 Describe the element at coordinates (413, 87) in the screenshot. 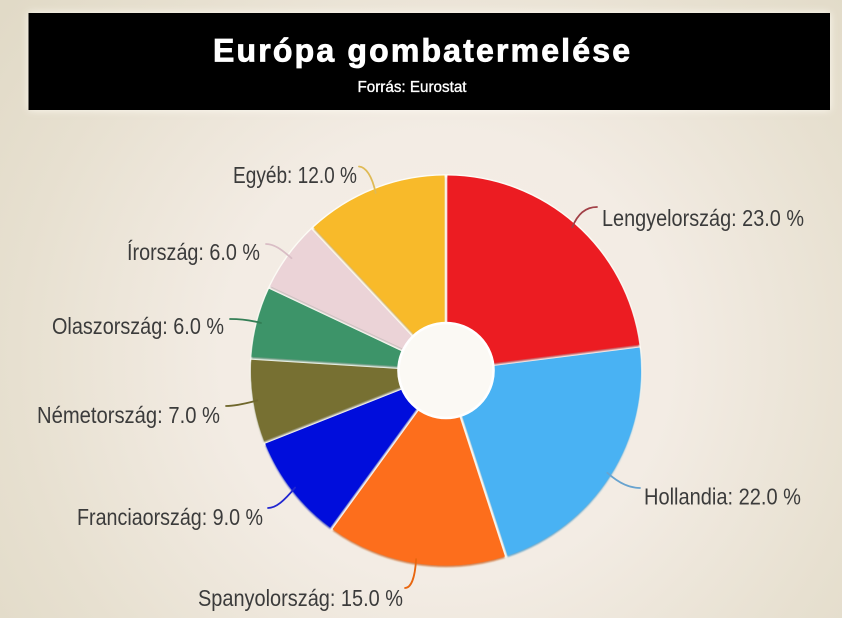

I see `svg-text: Forrás: Eurostat` at that location.